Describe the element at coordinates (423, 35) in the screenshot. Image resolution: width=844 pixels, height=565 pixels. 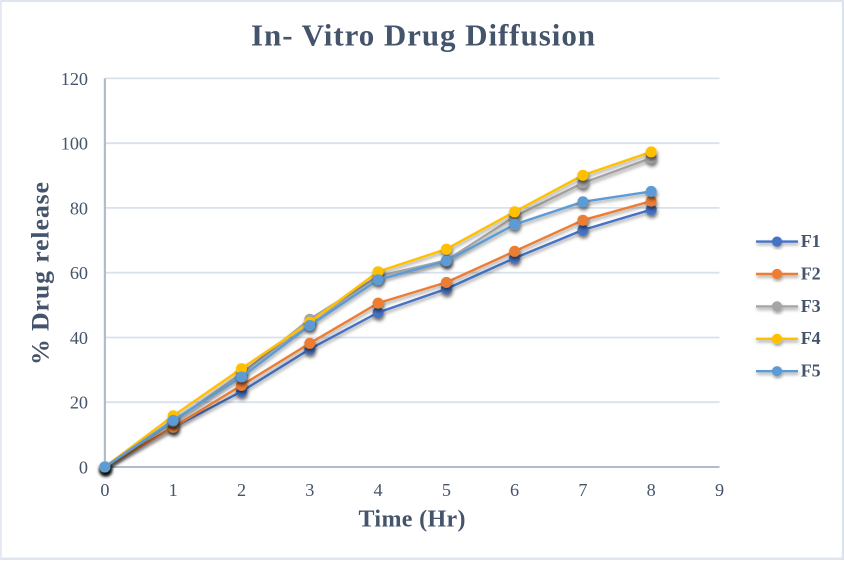
I see `svg-text: In- Vitro Drug Diffusion` at that location.